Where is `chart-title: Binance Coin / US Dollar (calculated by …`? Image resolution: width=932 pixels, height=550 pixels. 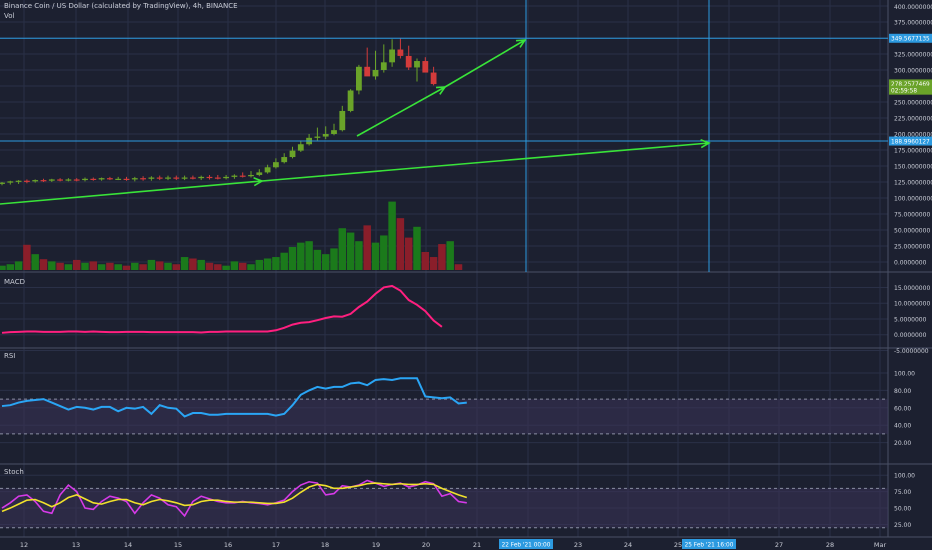
chart-title: Binance Coin / US Dollar (calculated by … is located at coordinates (121, 6).